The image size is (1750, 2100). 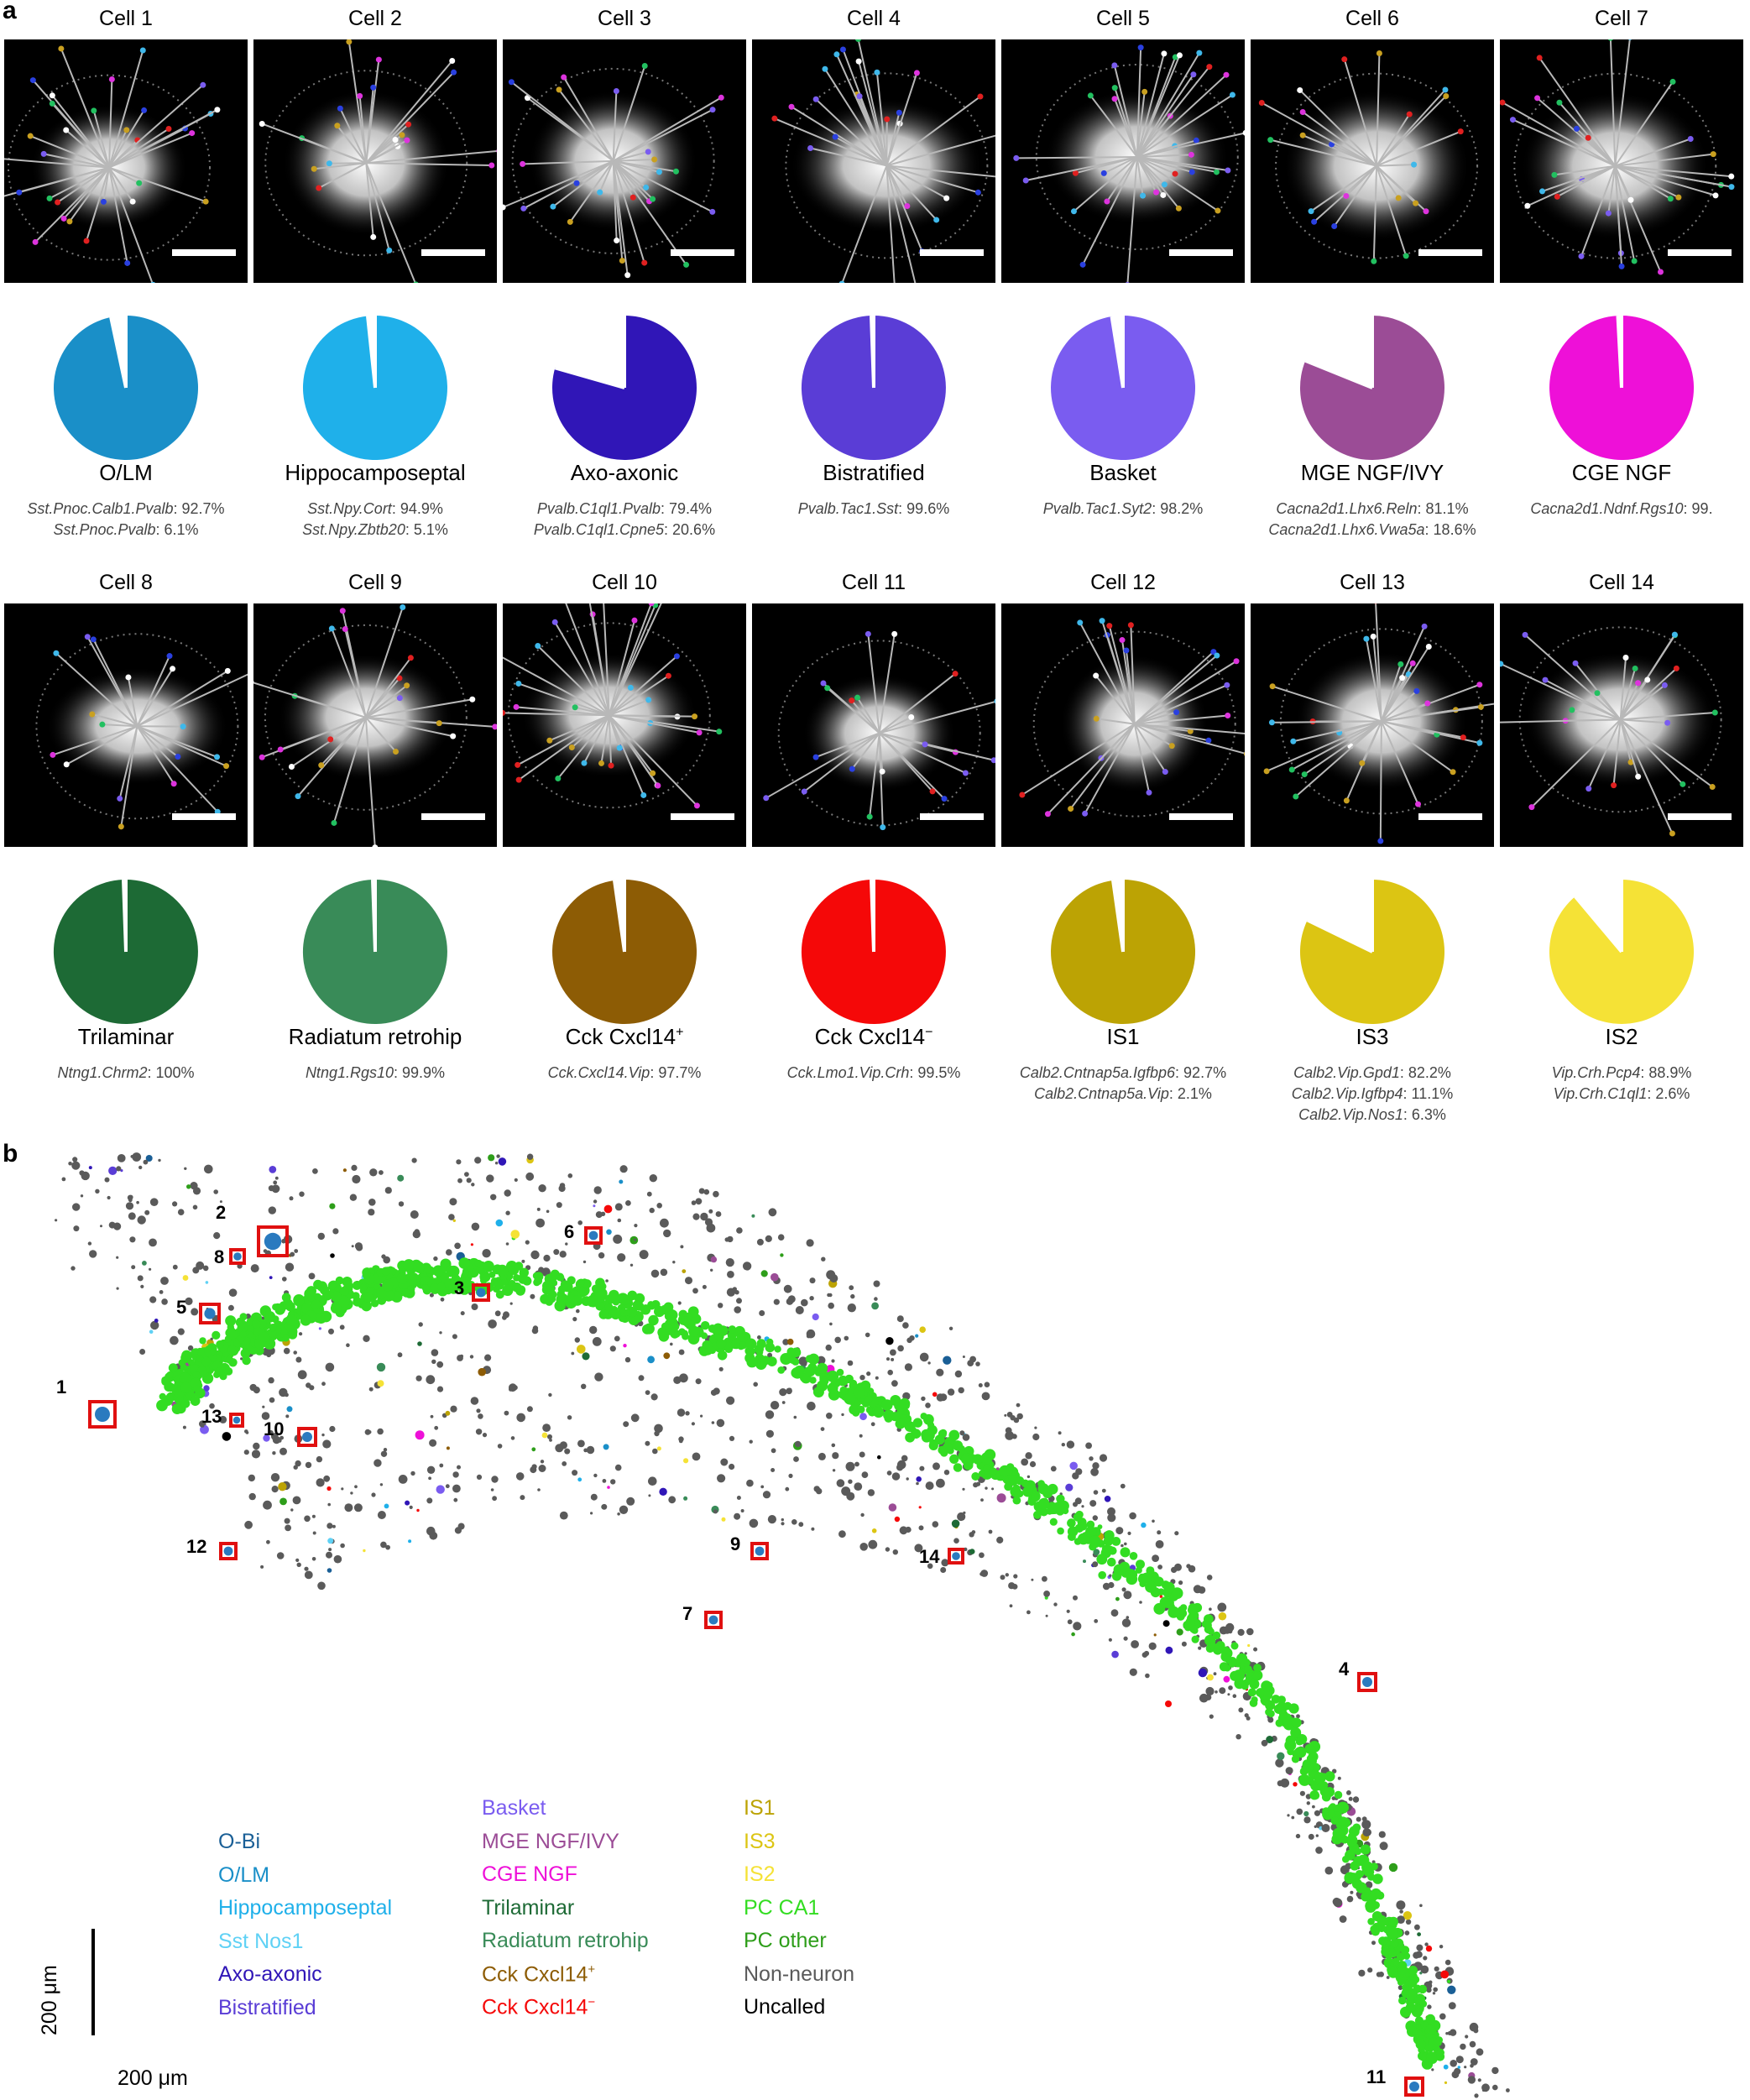 I want to click on cell-title: Cell 1, so click(x=126, y=18).